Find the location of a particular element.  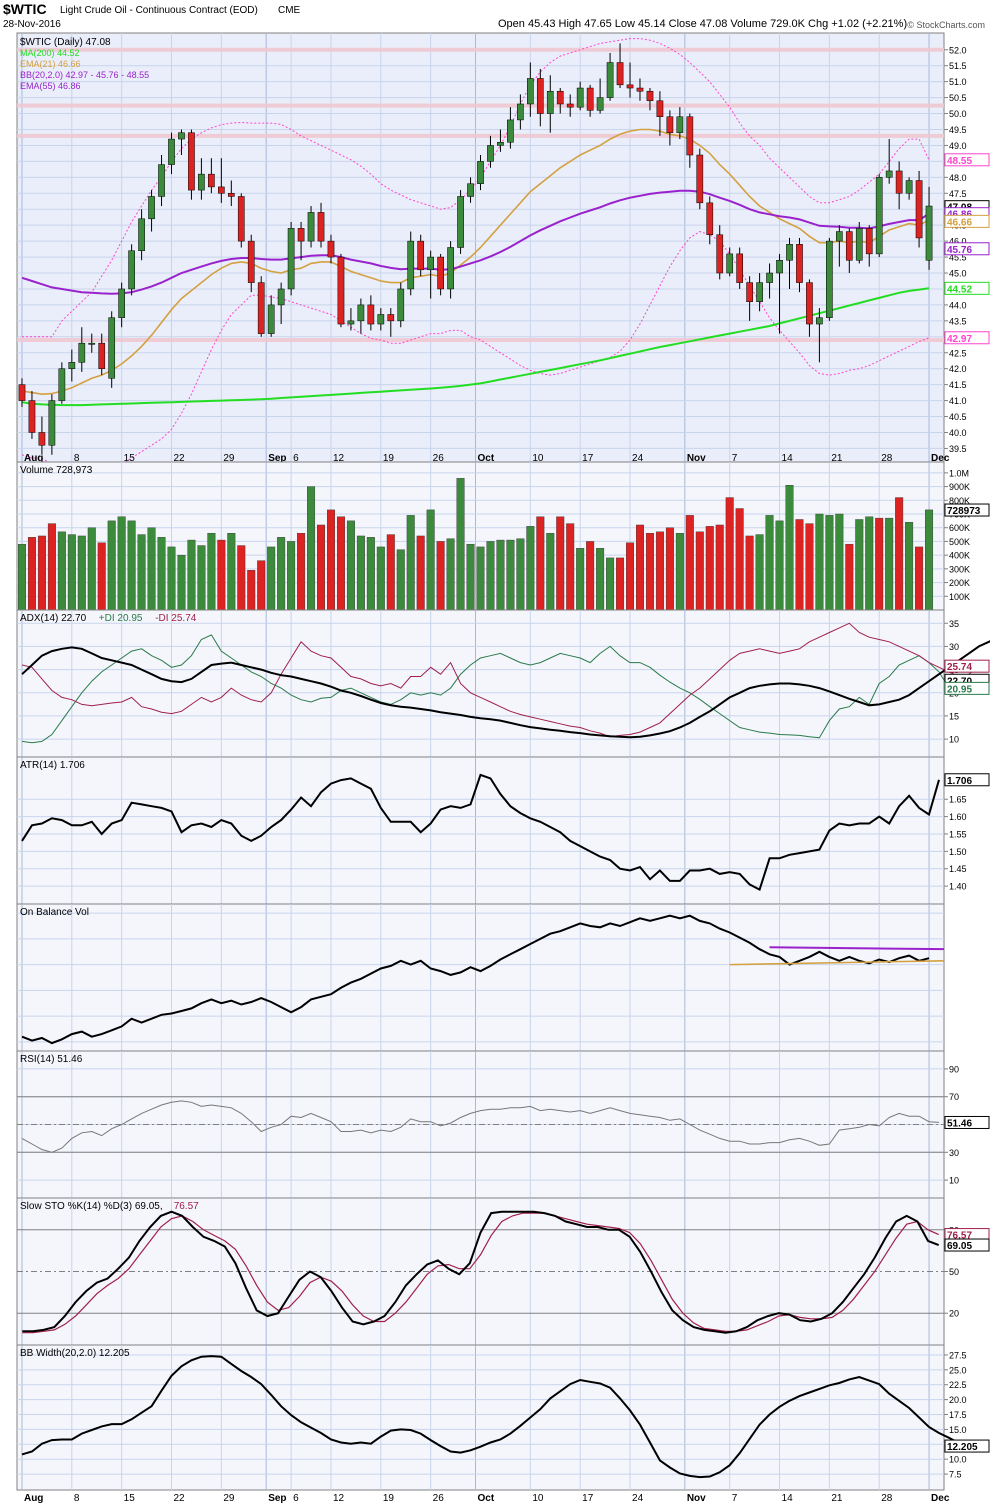

rsi-legend: RSI(14) 51.46 is located at coordinates (51, 1059).